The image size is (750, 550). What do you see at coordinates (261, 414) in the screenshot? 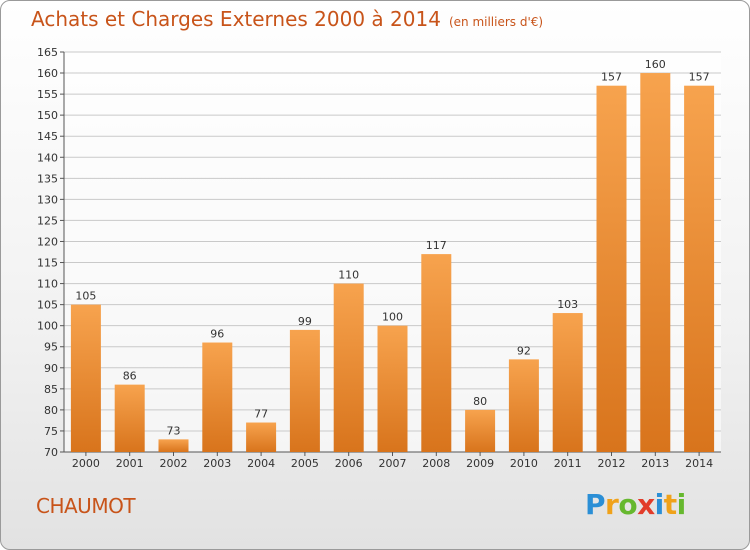
I see `data-label: 77` at bounding box center [261, 414].